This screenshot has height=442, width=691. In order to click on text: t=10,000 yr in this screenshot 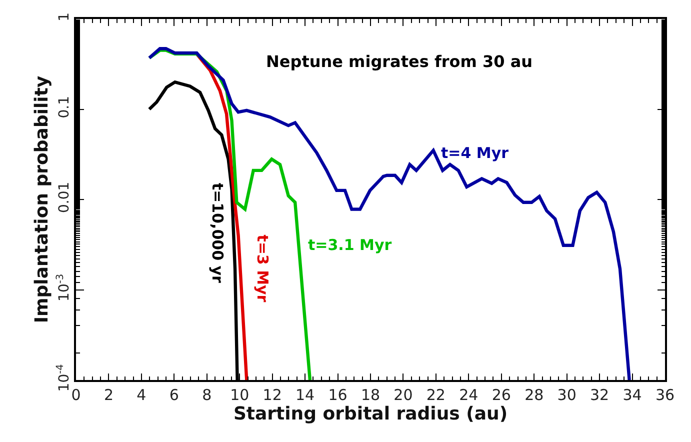, I will do `click(217, 233)`.